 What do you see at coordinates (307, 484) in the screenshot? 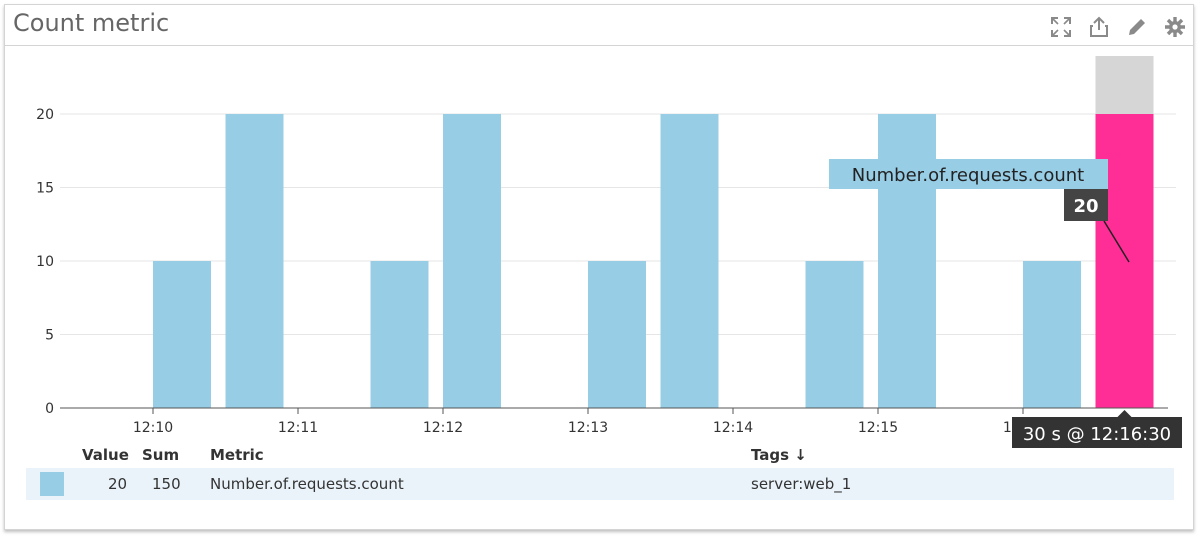
I see `legend-metric: Number.of.requests.count` at bounding box center [307, 484].